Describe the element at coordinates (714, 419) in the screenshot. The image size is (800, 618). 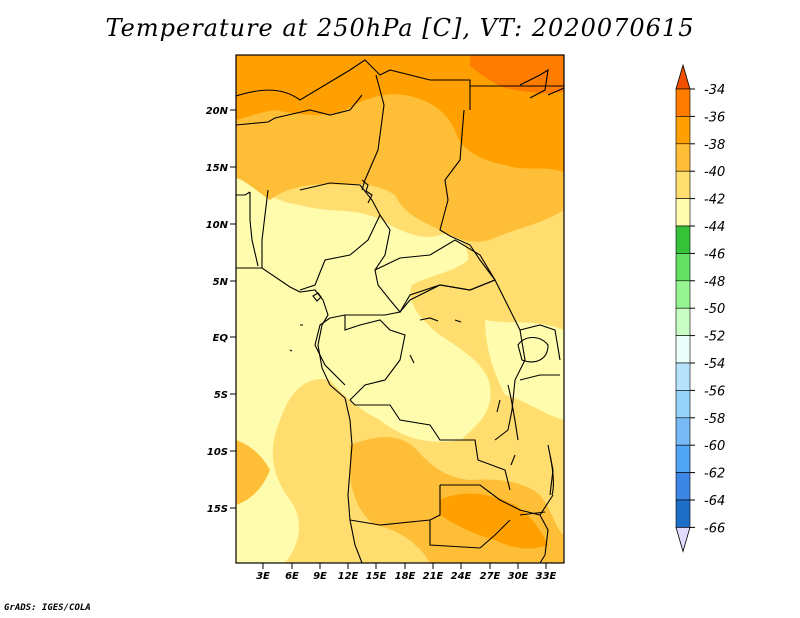
I see `colorbar-label: -58` at that location.